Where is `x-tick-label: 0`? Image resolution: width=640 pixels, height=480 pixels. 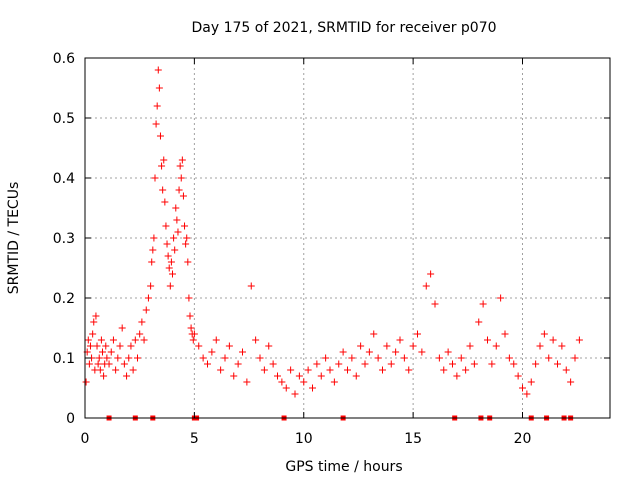 x-tick-label: 0 is located at coordinates (85, 439).